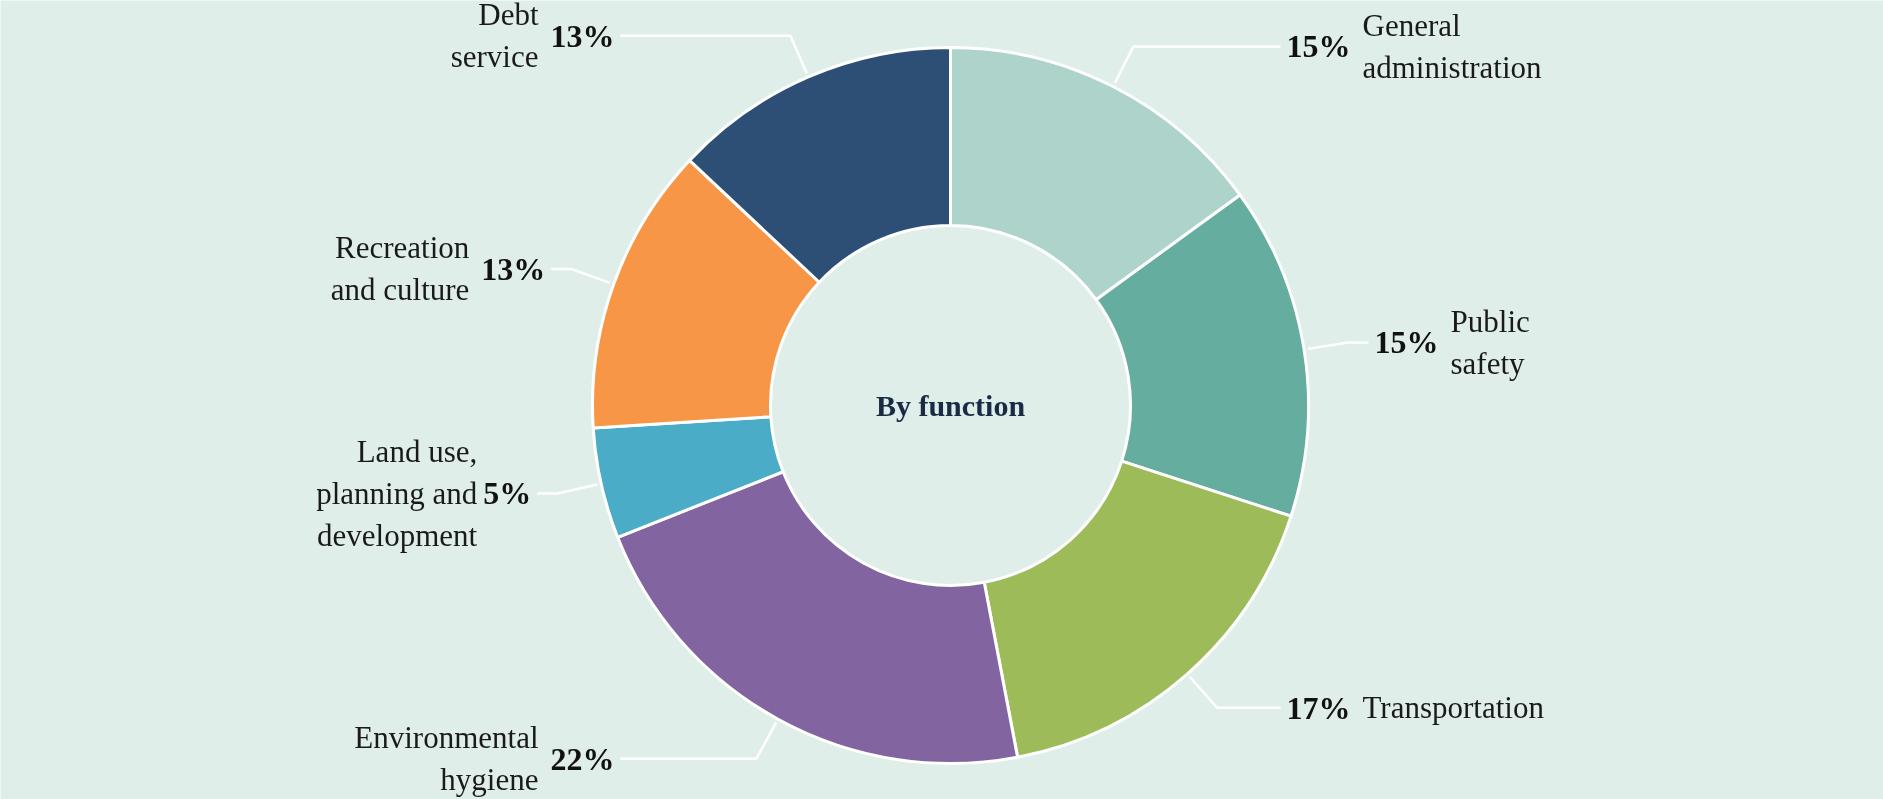 This screenshot has width=1883, height=799. What do you see at coordinates (507, 493) in the screenshot?
I see `data-label: 5%` at bounding box center [507, 493].